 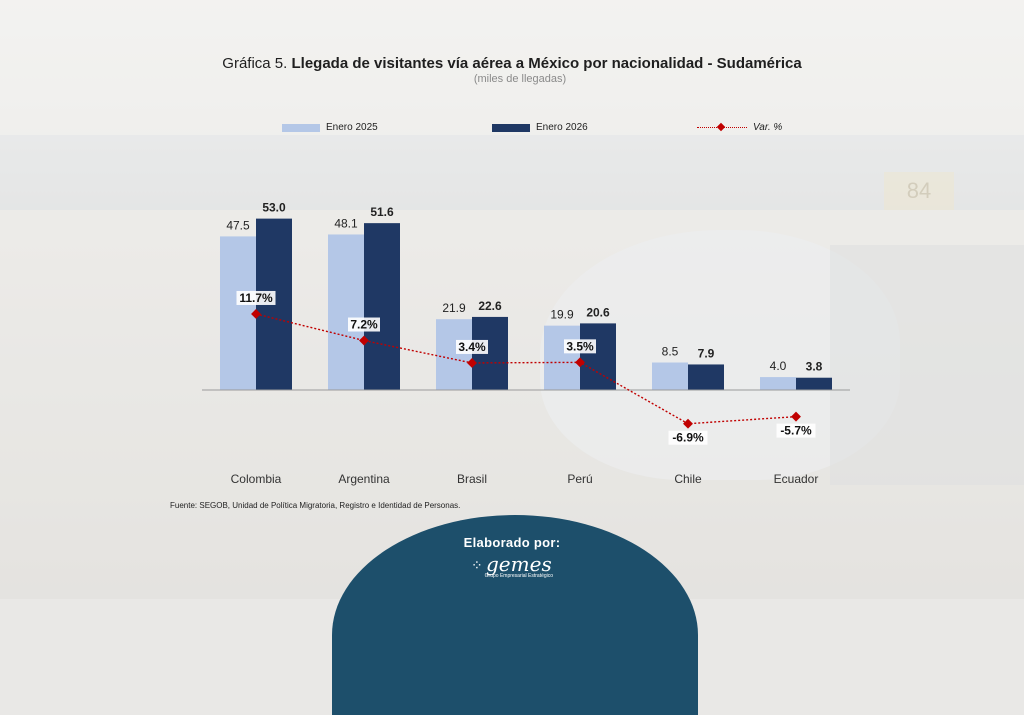 I want to click on data-label-2026: 20.6, so click(x=598, y=312).